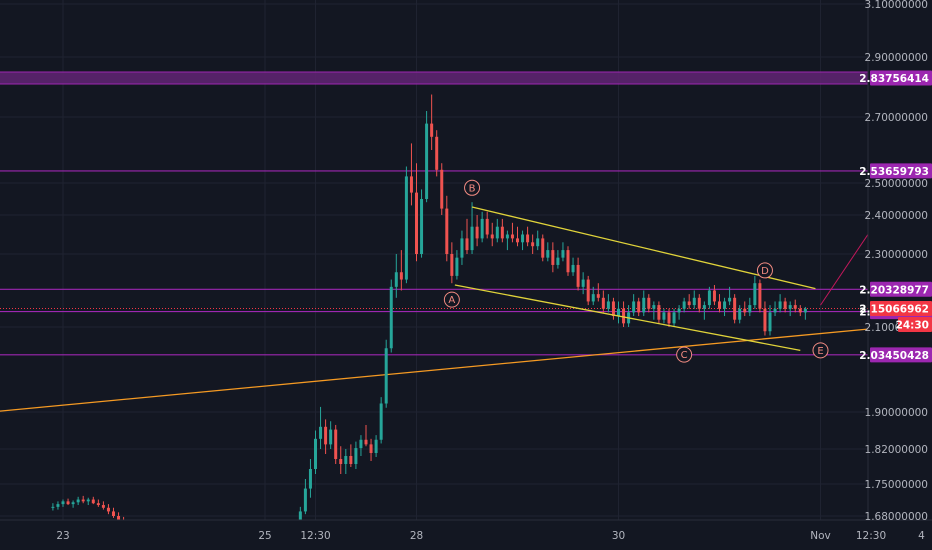 The image size is (932, 550). I want to click on countdown-tag-bg, so click(915, 325).